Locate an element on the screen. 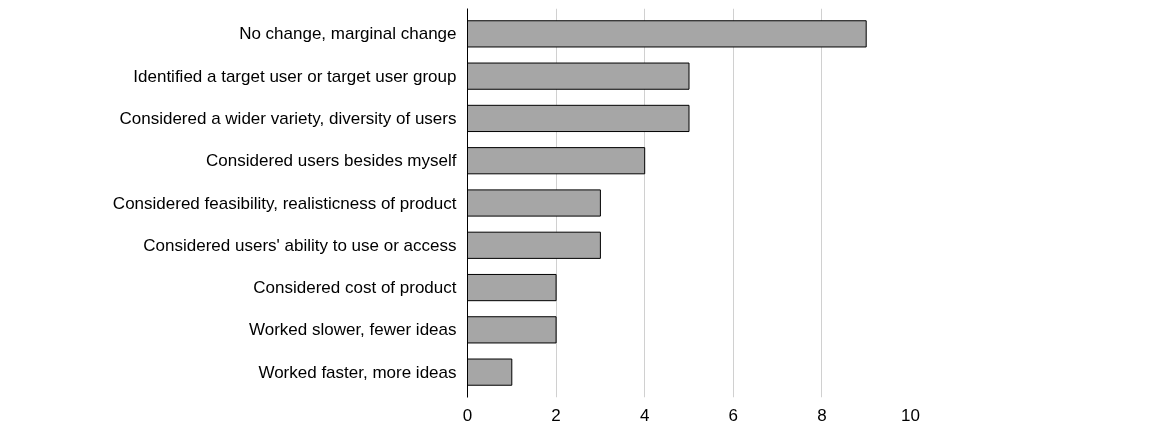 This screenshot has height=427, width=1151. x-tick-label: 4 is located at coordinates (644, 415).